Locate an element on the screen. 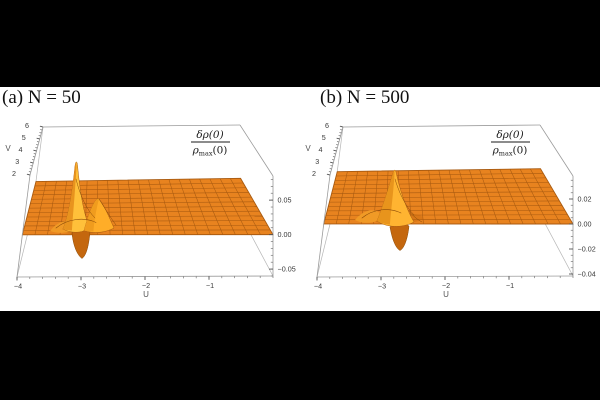 The height and width of the screenshot is (400, 600). v-tick-label: 6 is located at coordinates (27, 125).